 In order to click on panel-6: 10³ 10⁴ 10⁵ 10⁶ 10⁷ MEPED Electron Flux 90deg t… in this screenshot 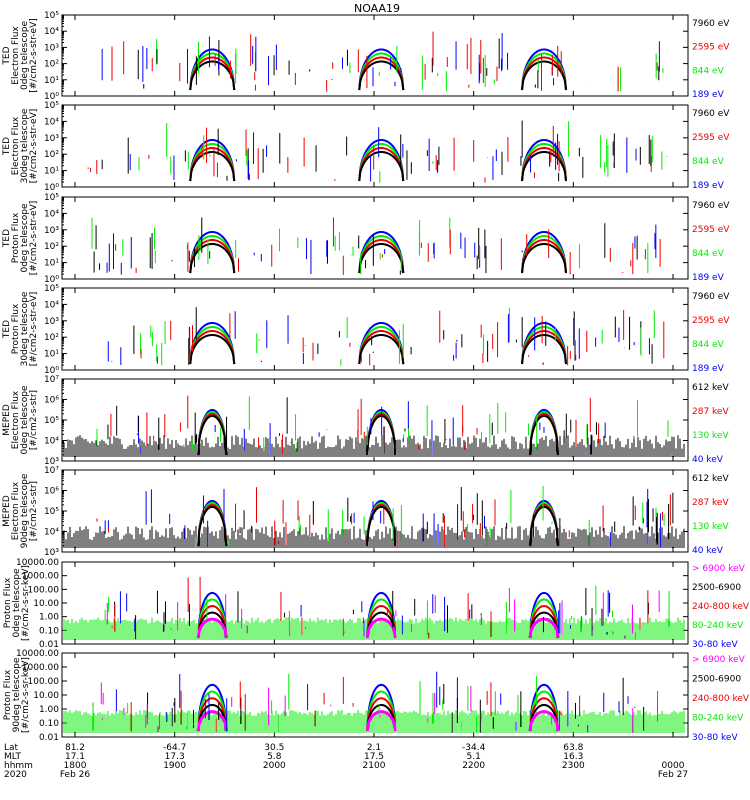, I will do `click(365, 512)`.